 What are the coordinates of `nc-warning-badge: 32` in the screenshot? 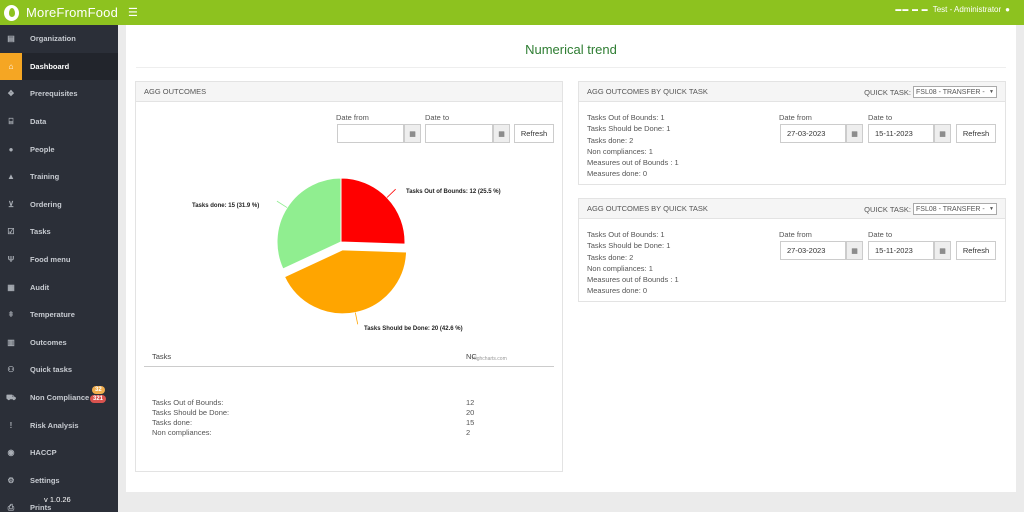 It's located at (98, 389).